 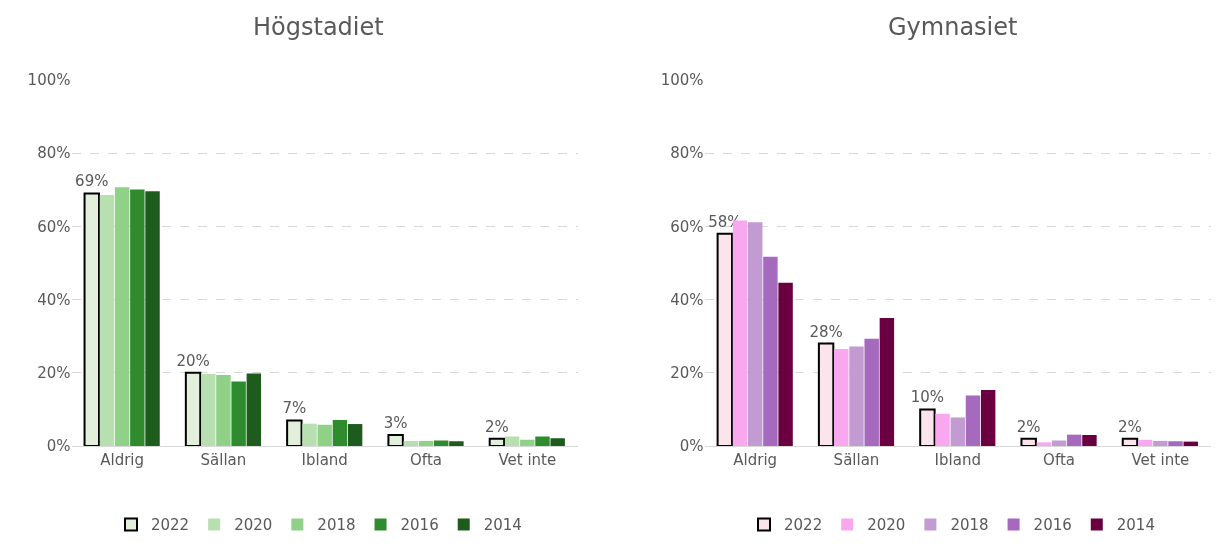 What do you see at coordinates (294, 408) in the screenshot?
I see `data-label: 7%` at bounding box center [294, 408].